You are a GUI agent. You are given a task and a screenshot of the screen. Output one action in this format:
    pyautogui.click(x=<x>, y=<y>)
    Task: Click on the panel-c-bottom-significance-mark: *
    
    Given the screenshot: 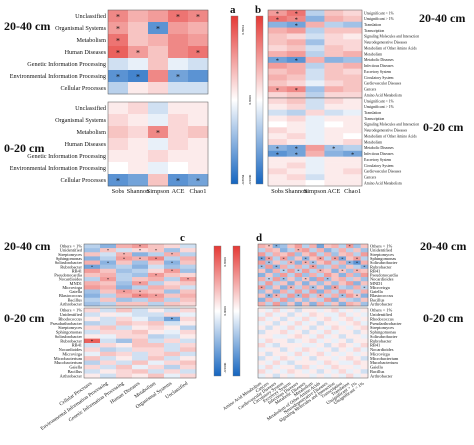 What is the action you would take?
    pyautogui.click(x=92, y=342)
    